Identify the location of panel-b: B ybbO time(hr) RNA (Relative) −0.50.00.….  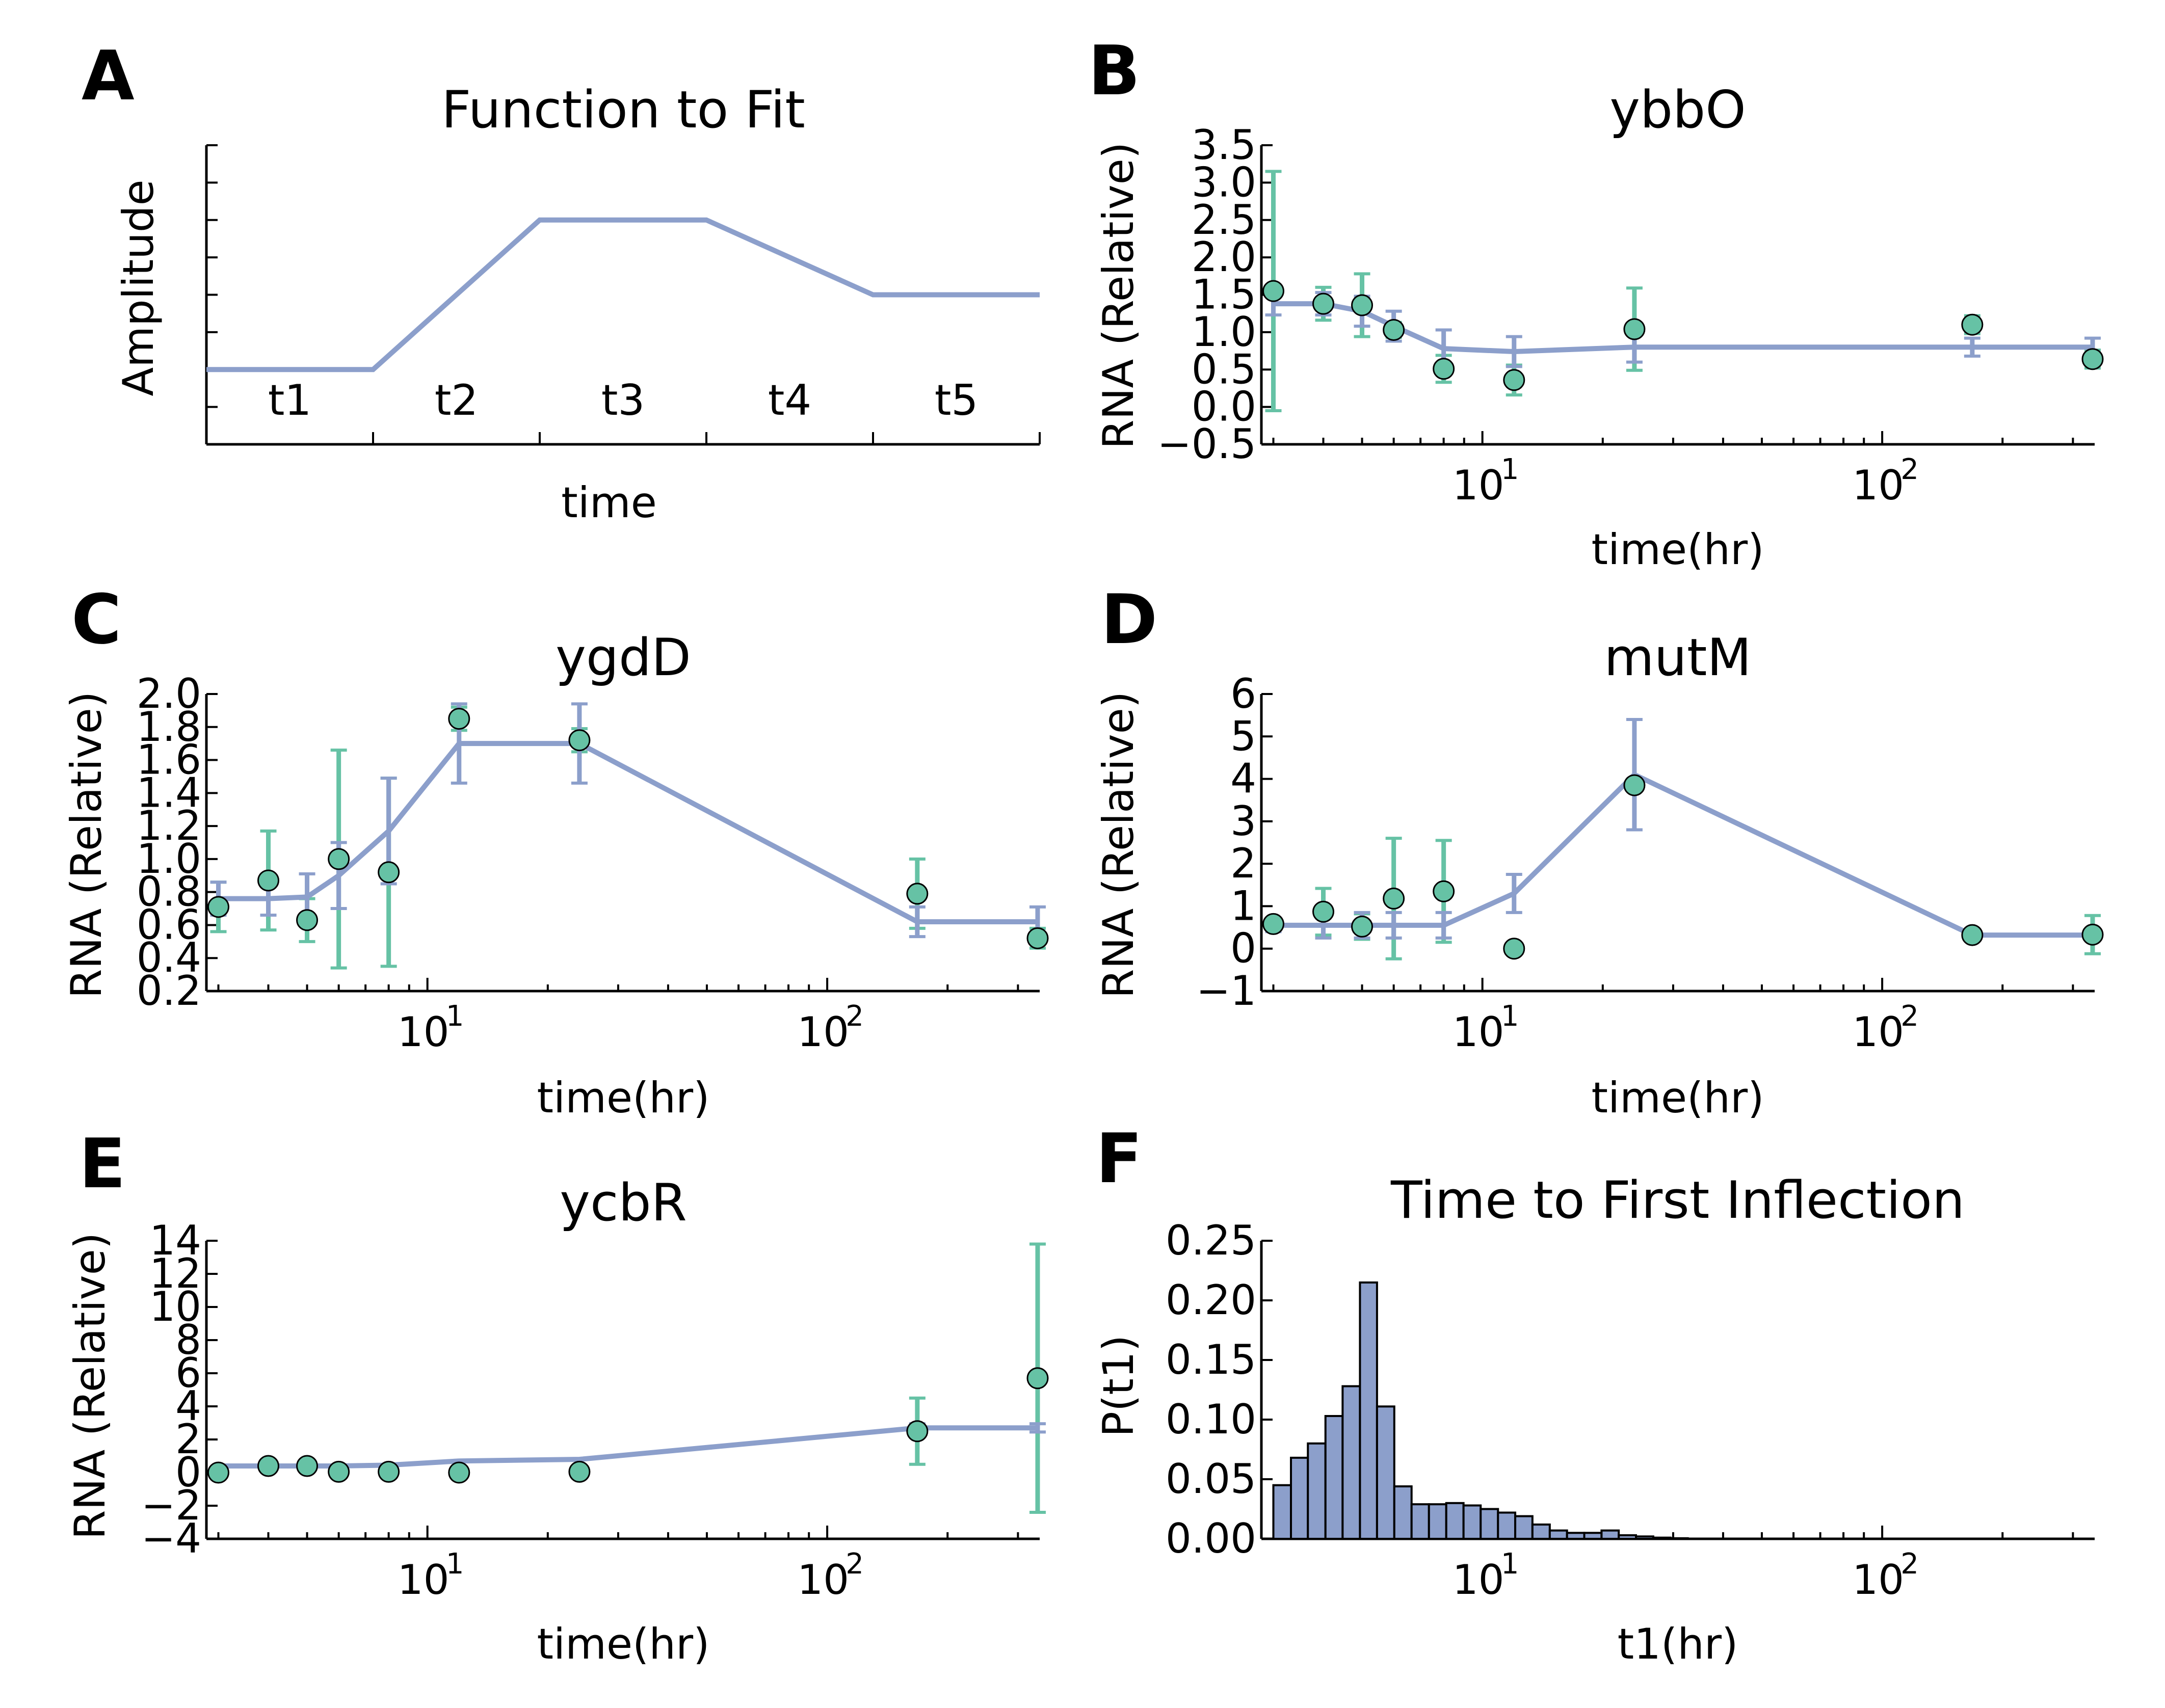
(1596, 302).